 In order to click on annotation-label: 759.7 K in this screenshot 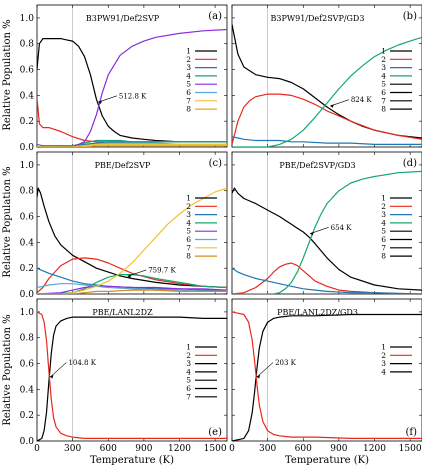, I will do `click(162, 270)`.